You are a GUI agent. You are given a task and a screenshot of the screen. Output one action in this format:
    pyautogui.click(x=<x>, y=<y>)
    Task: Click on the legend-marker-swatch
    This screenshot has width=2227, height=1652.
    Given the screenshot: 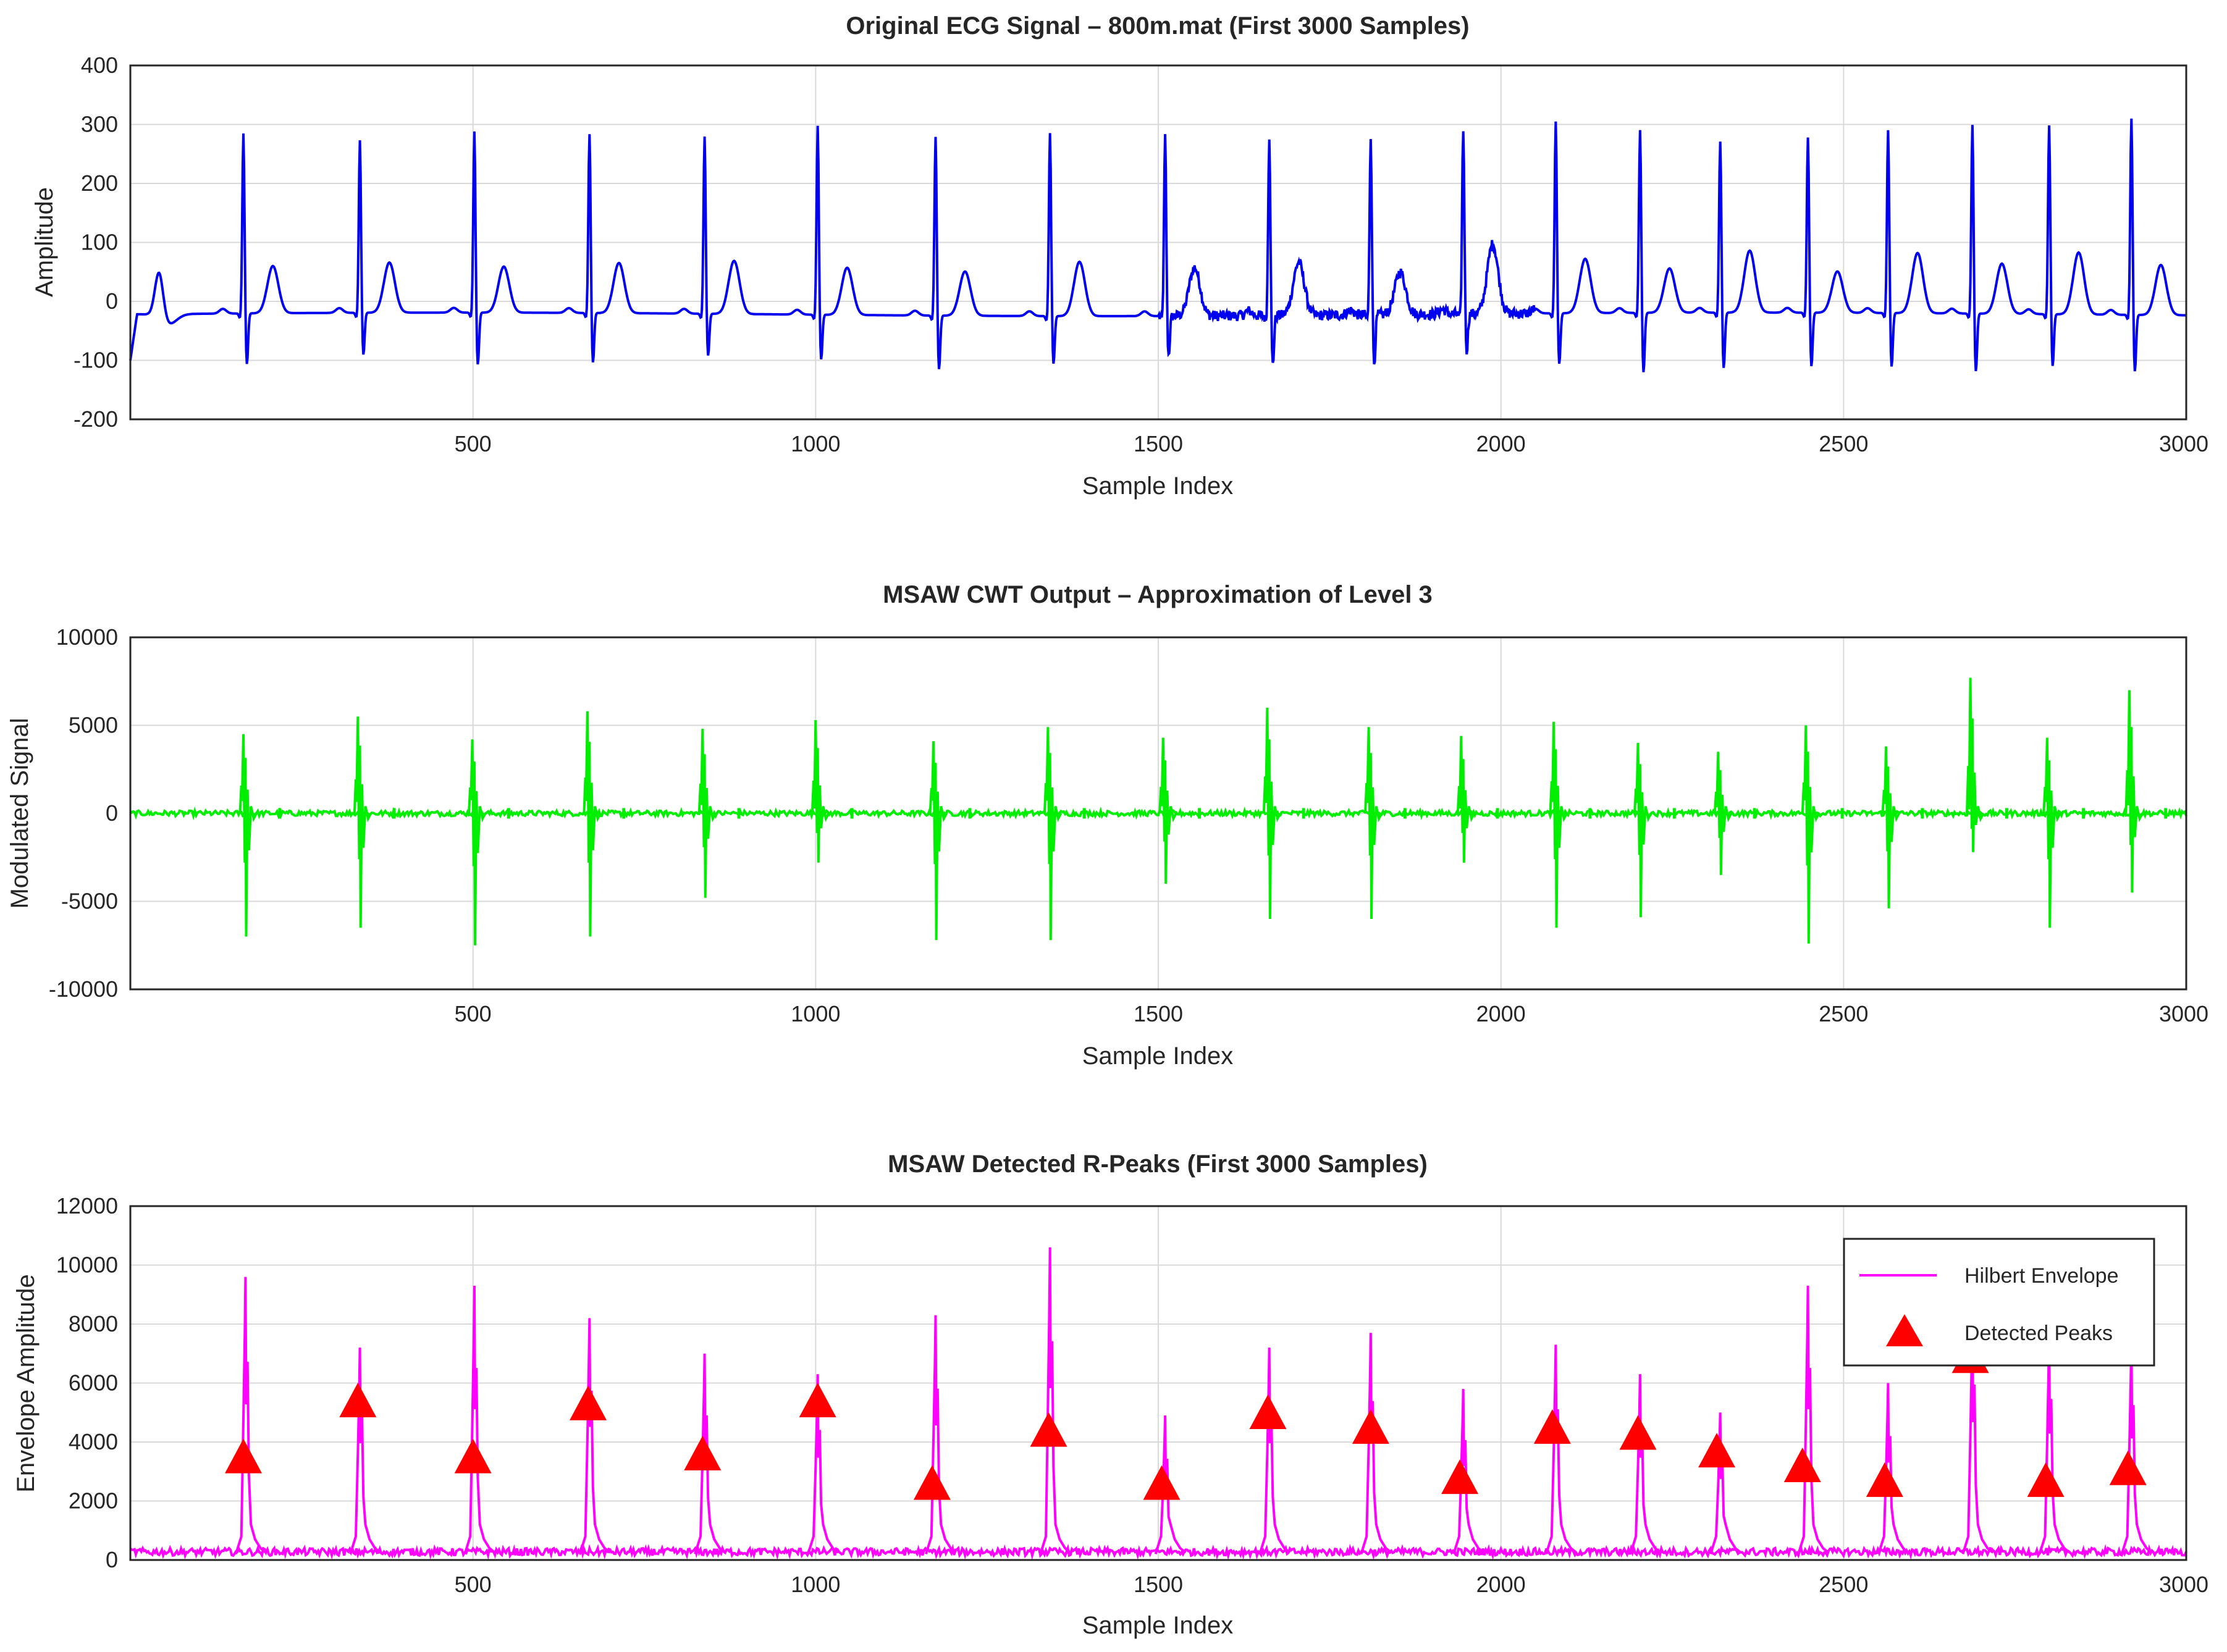 What is the action you would take?
    pyautogui.click(x=1904, y=1330)
    